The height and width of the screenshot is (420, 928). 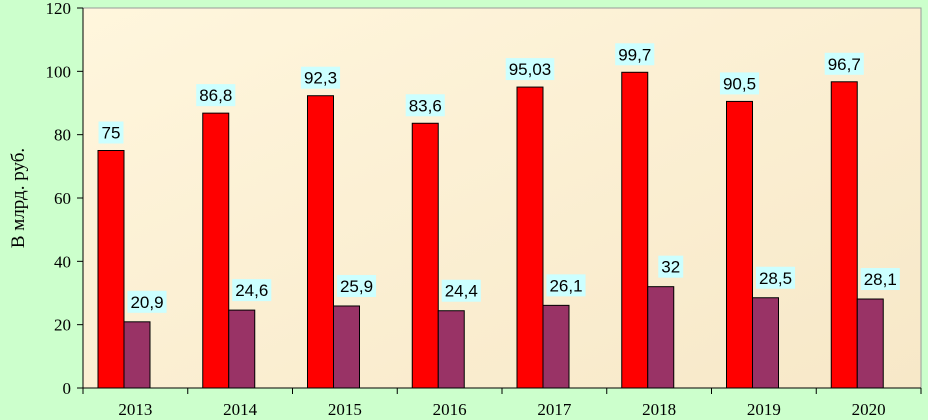 I want to click on data-label-series-1: 95,03, so click(x=530, y=69).